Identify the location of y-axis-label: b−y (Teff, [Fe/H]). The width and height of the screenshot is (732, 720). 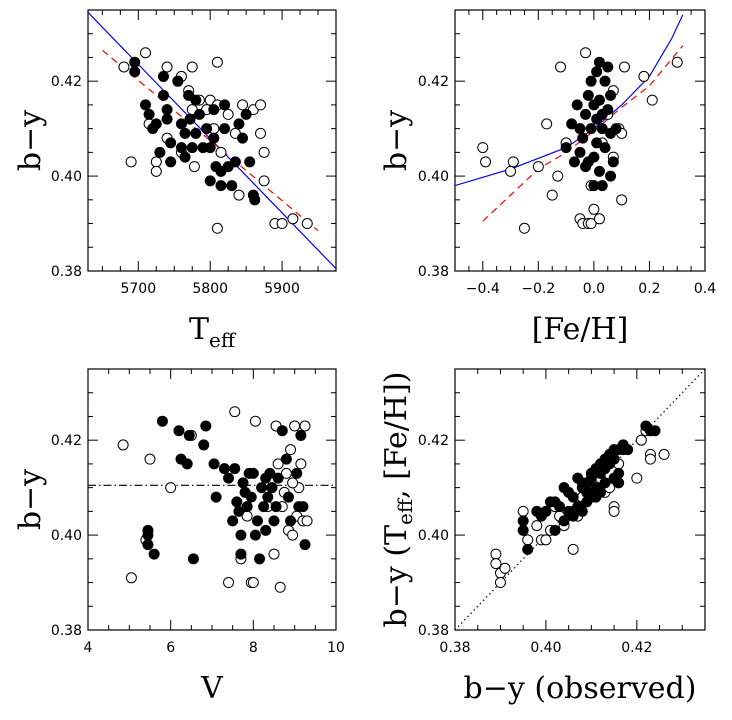
(398, 500).